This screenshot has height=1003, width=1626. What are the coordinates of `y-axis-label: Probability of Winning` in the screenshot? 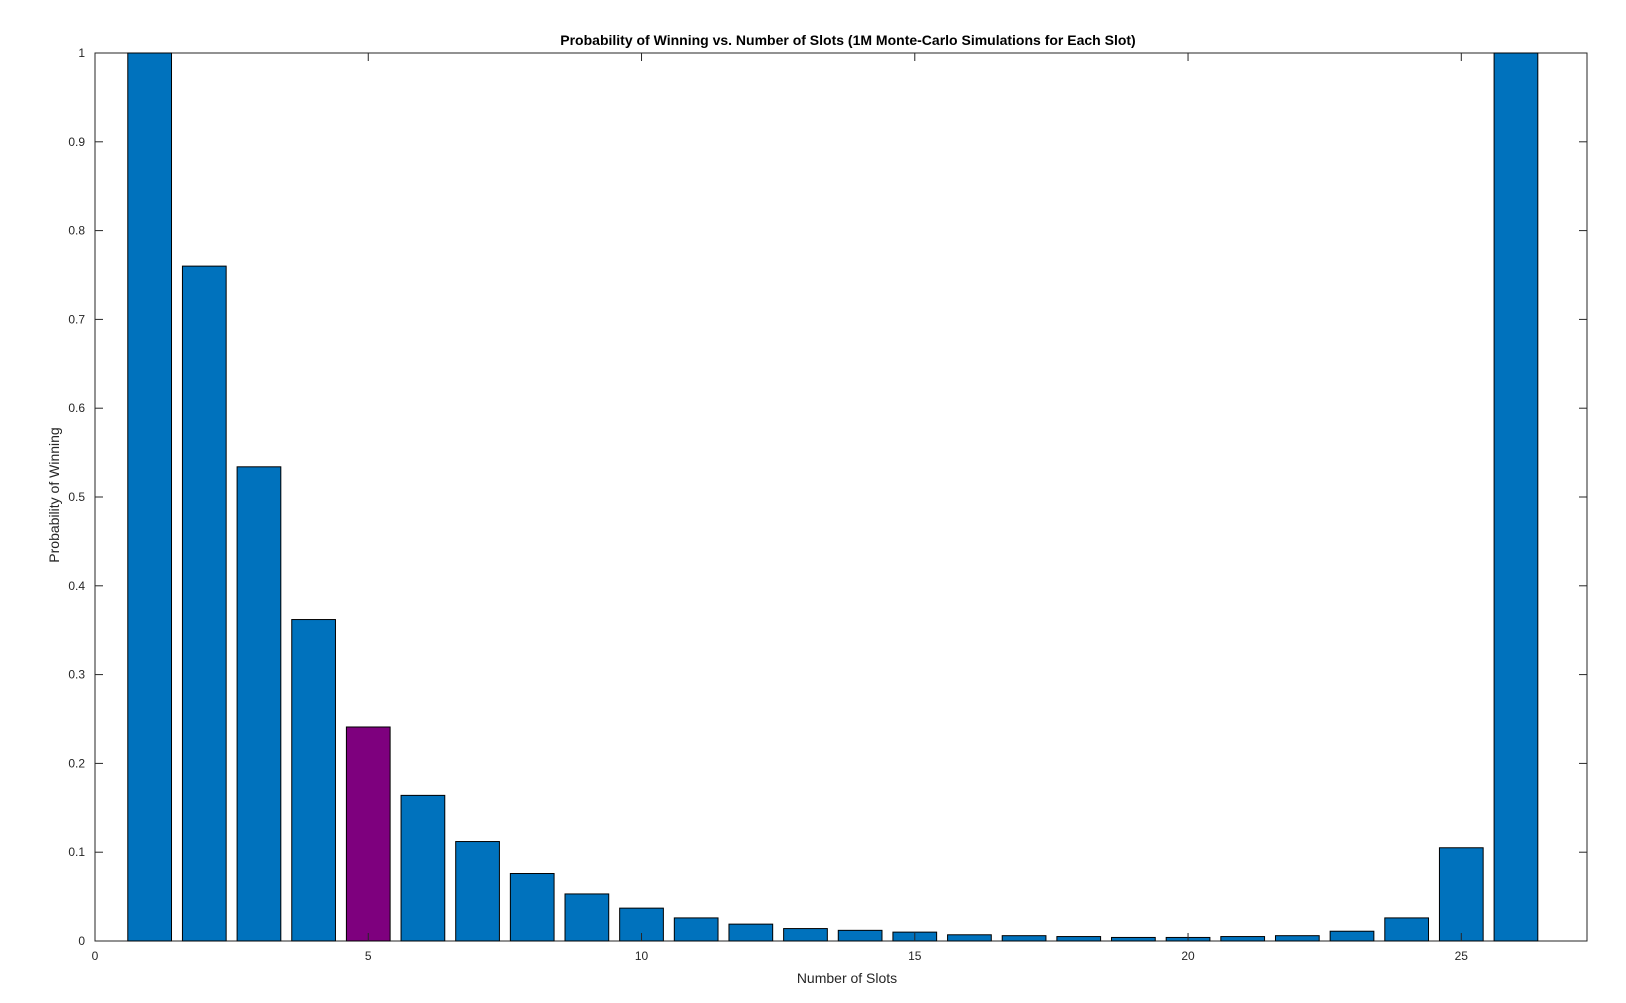 It's located at (54, 494).